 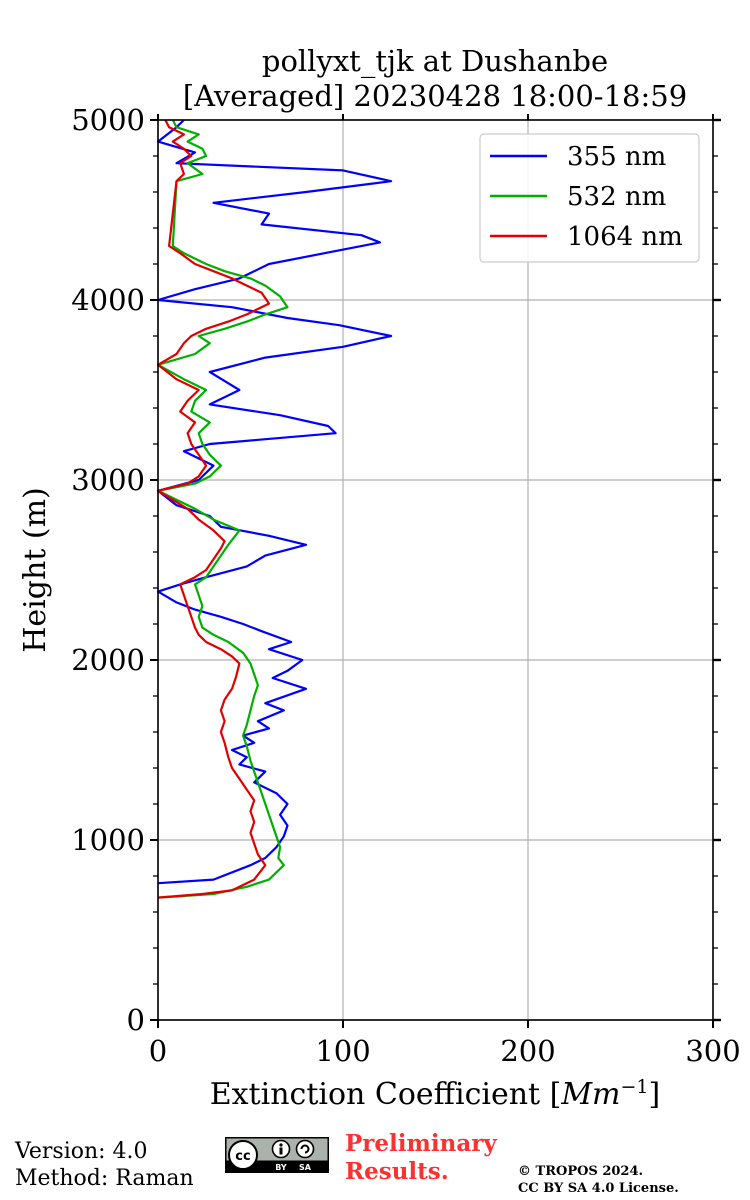 I want to click on x-axis-label: Extinction Coefficient [Mm−1], so click(x=435, y=1094).